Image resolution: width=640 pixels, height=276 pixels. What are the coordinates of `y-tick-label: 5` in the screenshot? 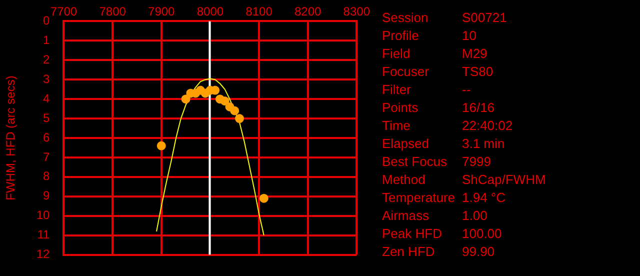 It's located at (46, 117).